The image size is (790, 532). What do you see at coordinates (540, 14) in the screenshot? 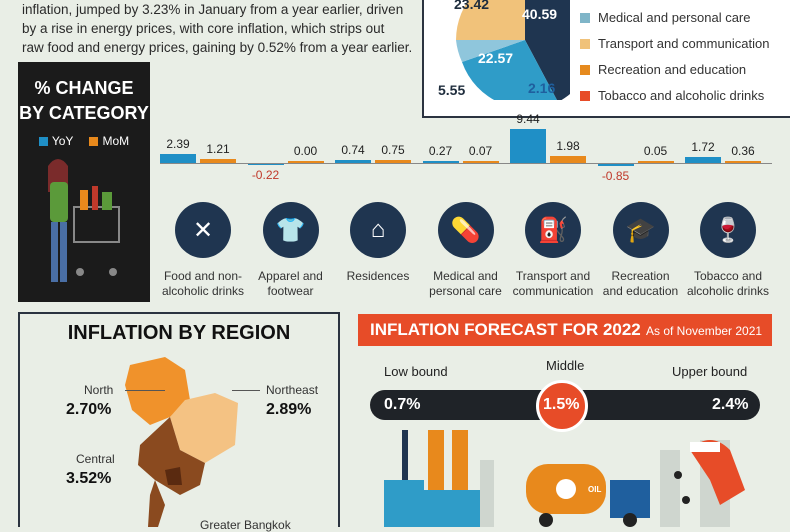
I see `pie-label: 40.59` at bounding box center [540, 14].